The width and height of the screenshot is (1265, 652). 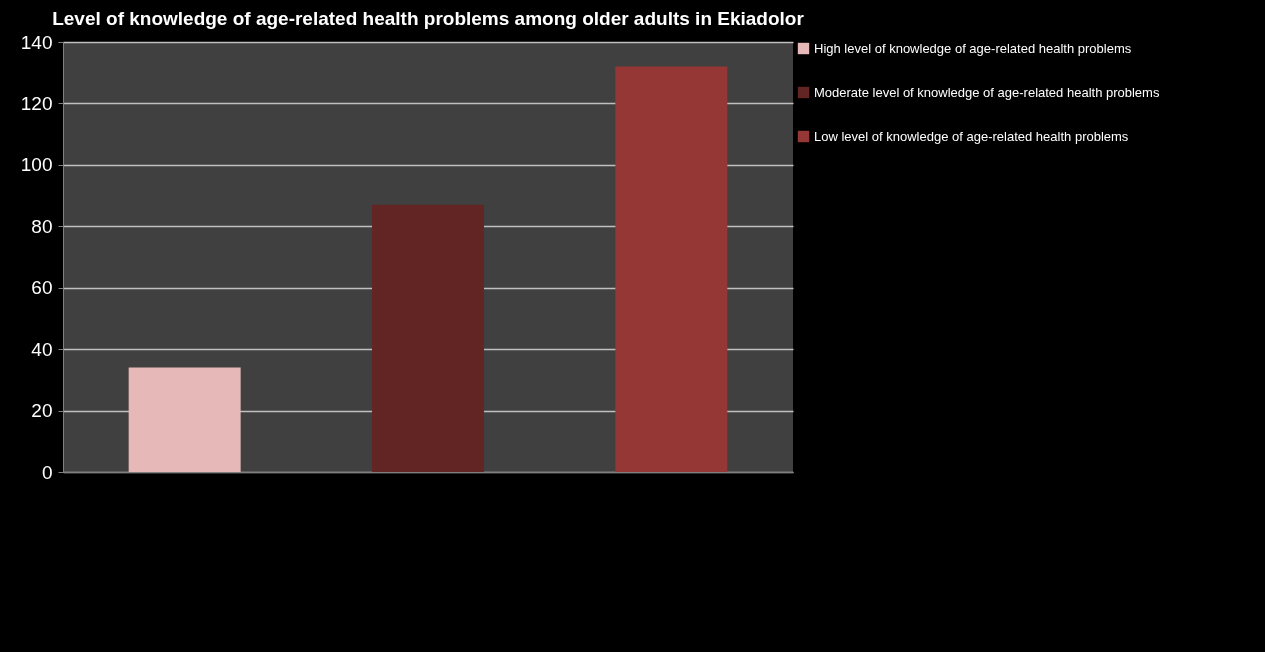 I want to click on y-tick-label: 80, so click(x=42, y=226).